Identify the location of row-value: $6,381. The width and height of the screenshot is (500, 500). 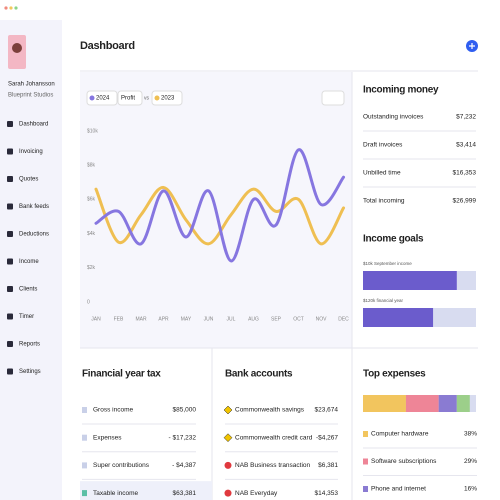
(328, 465).